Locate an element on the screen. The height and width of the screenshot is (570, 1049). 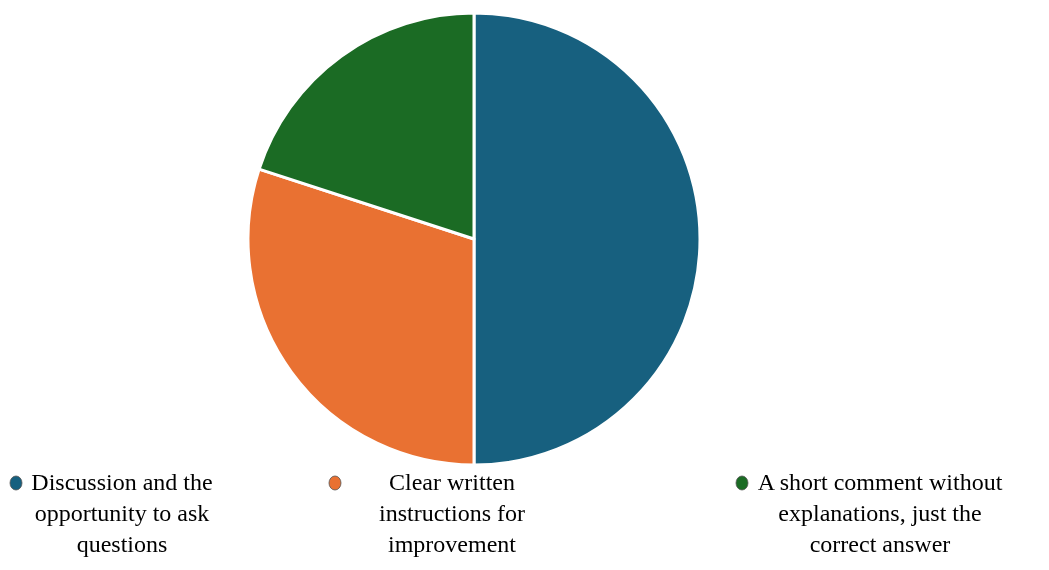
legend-label: Clear written instructions for improvement is located at coordinates (452, 513).